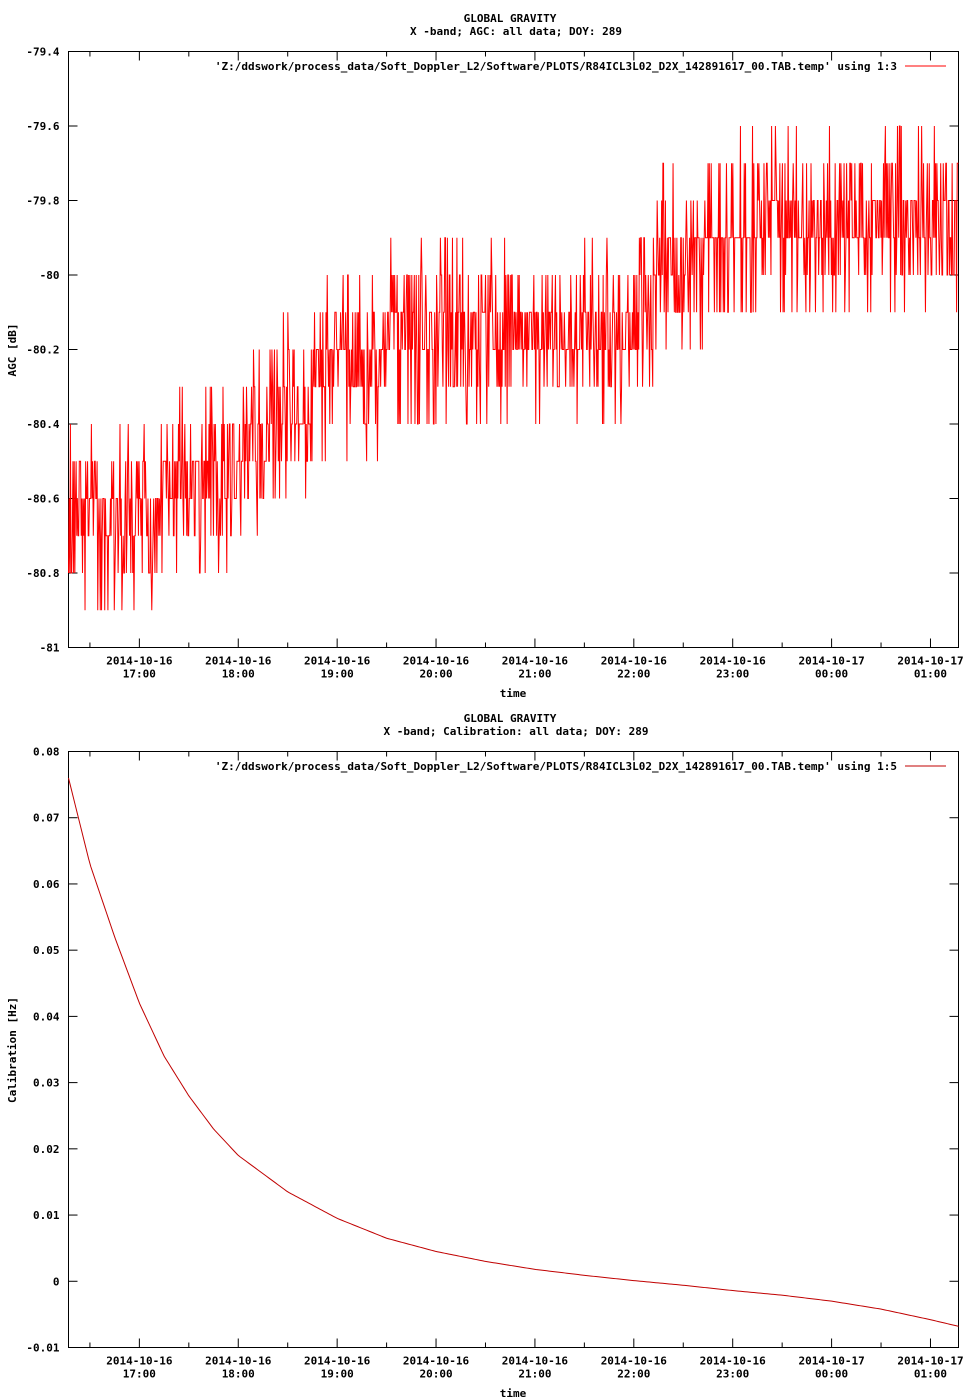  What do you see at coordinates (42, 1348) in the screenshot?
I see `y-tick-label: -0.01` at bounding box center [42, 1348].